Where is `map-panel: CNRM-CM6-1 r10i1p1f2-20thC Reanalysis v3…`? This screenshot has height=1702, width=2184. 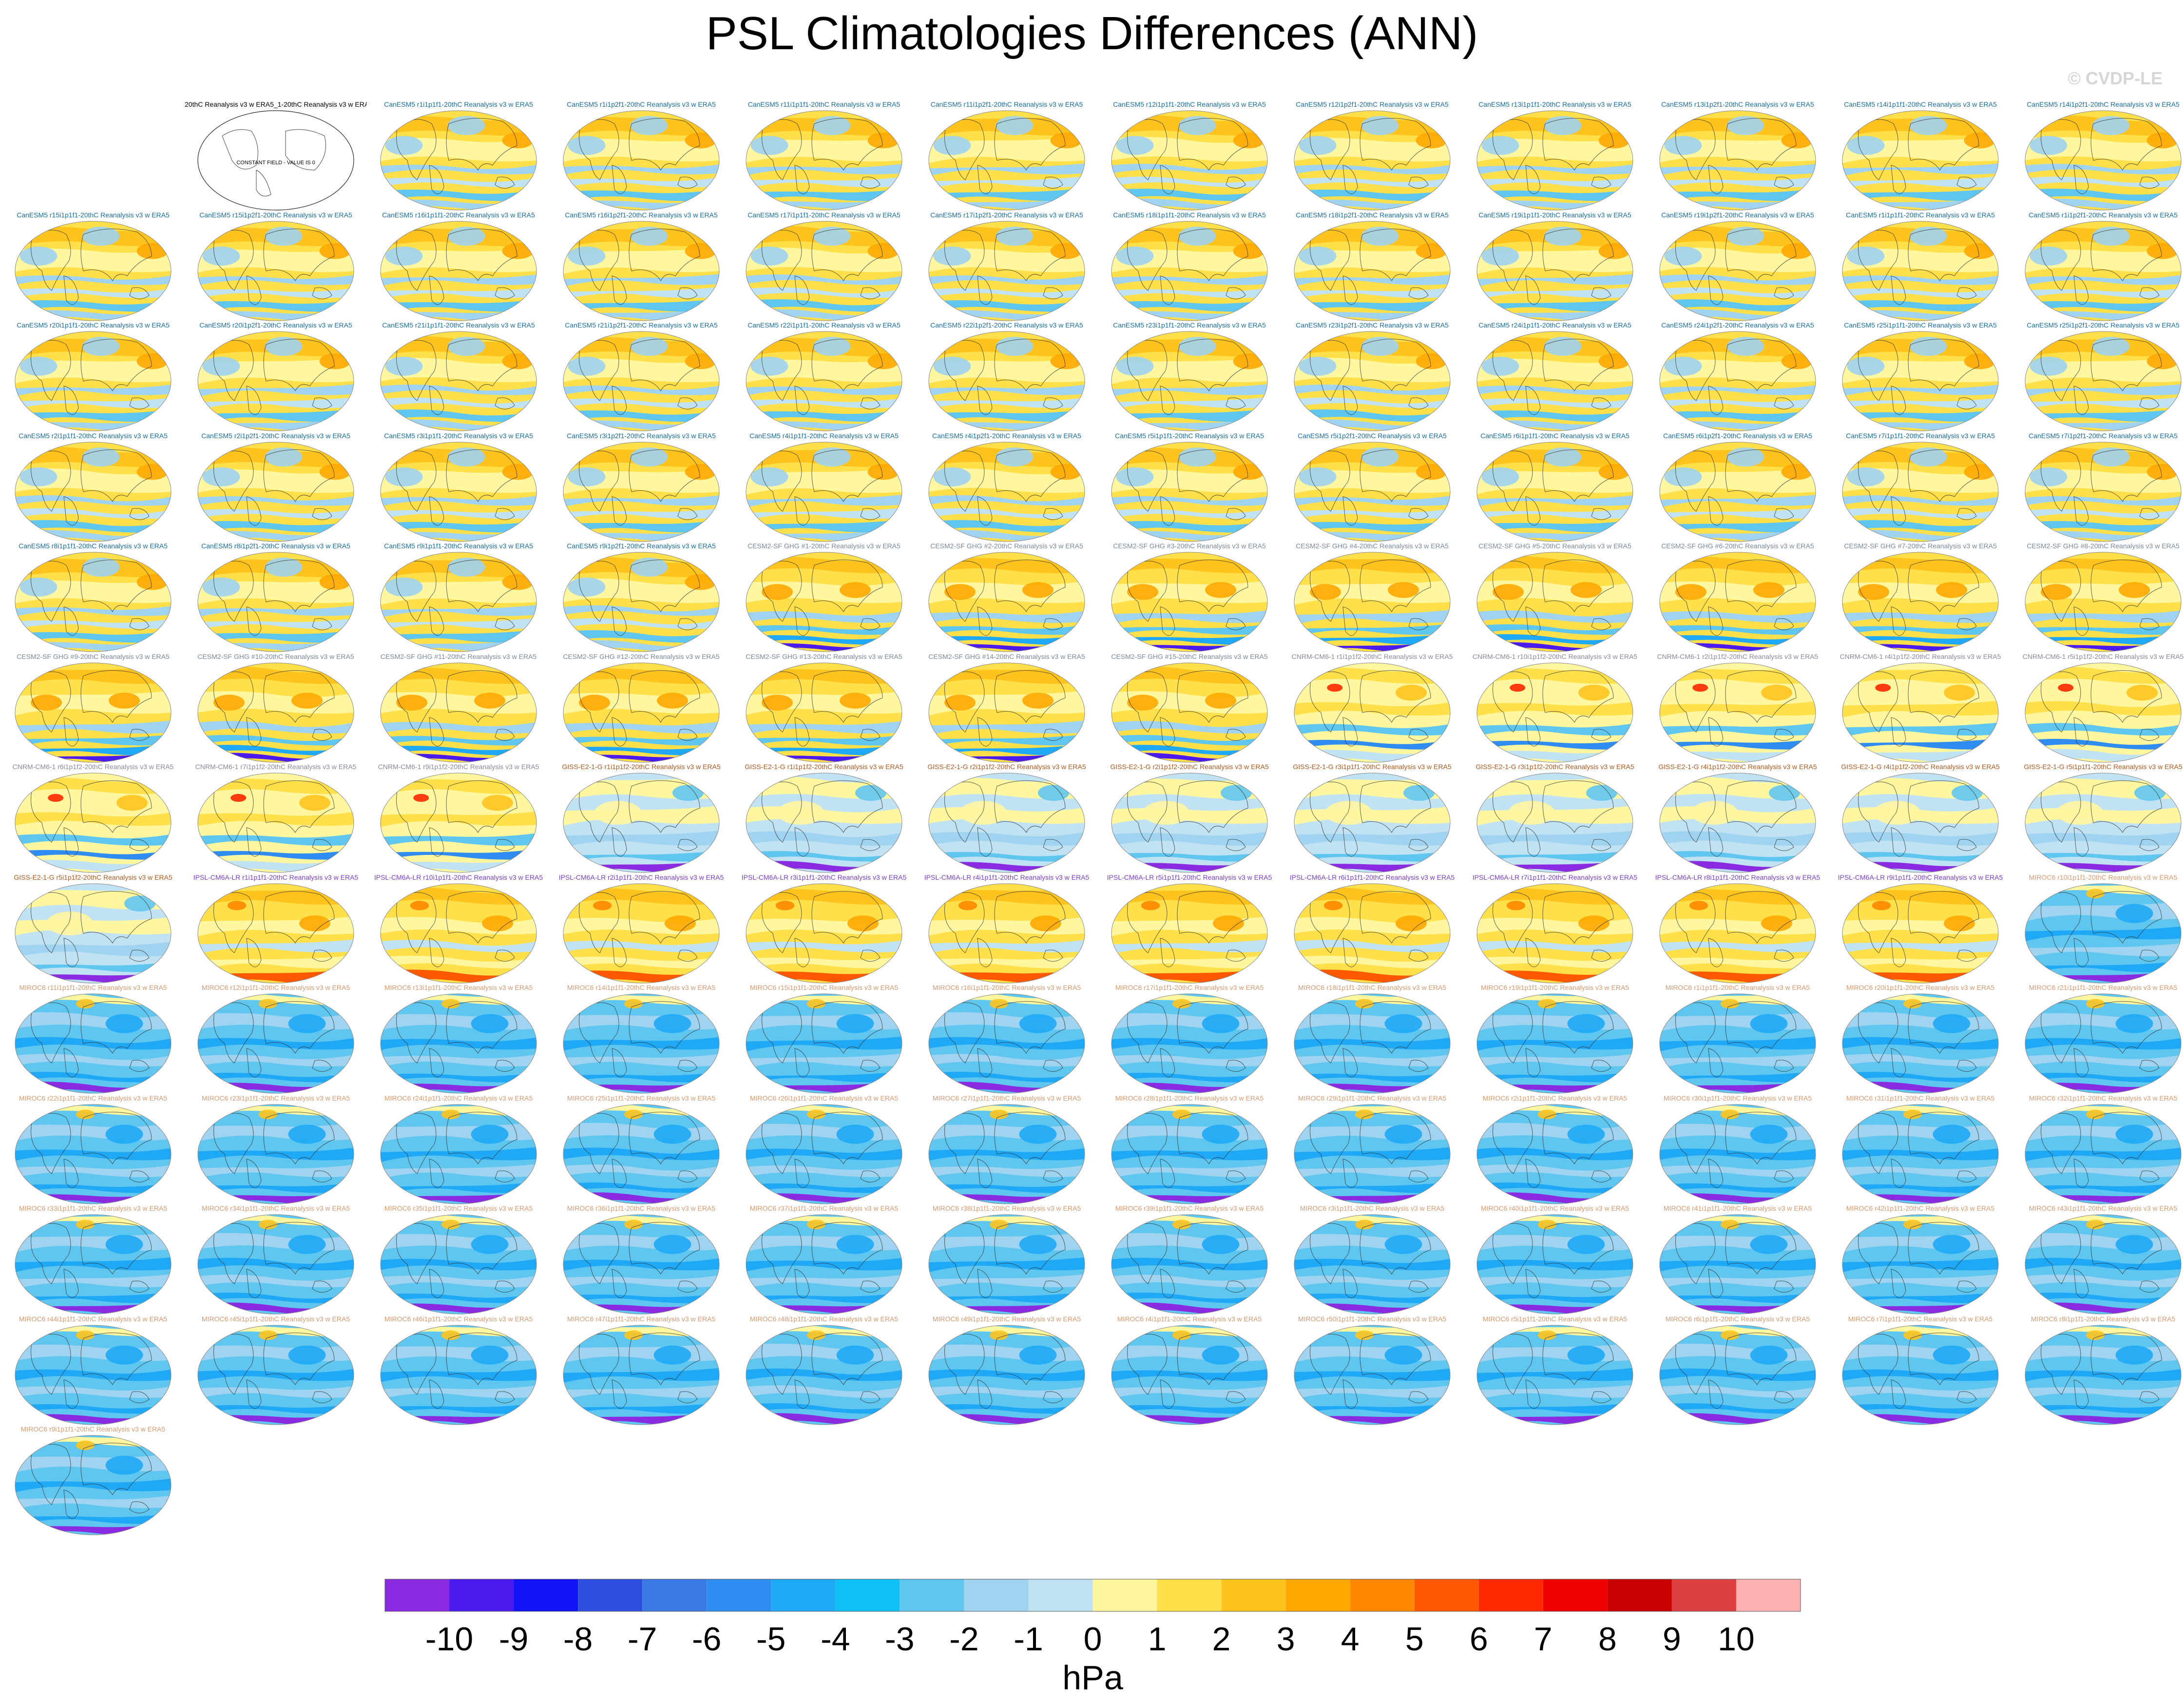
map-panel: CNRM-CM6-1 r10i1p1f2-20thC Reanalysis v3… is located at coordinates (1555, 707).